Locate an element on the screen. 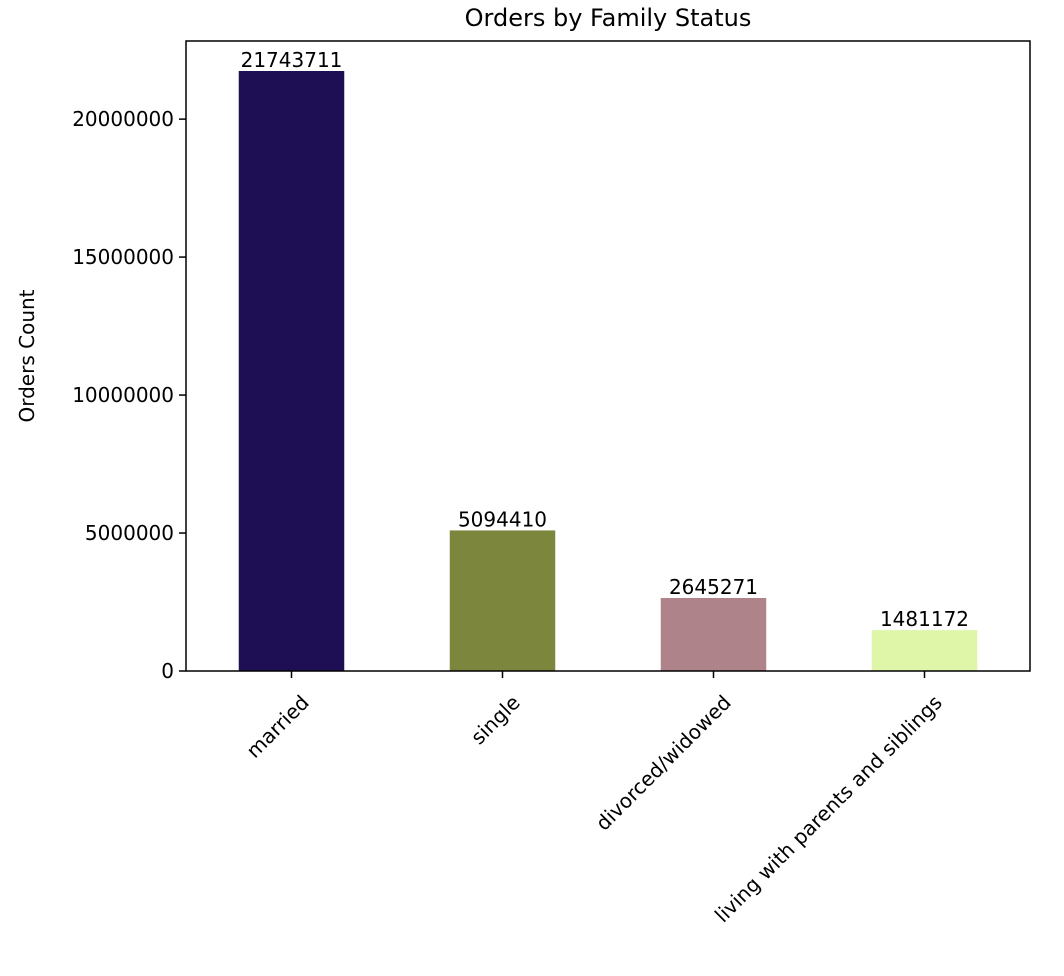 Image resolution: width=1064 pixels, height=976 pixels. data-label: 21743711 is located at coordinates (292, 60).